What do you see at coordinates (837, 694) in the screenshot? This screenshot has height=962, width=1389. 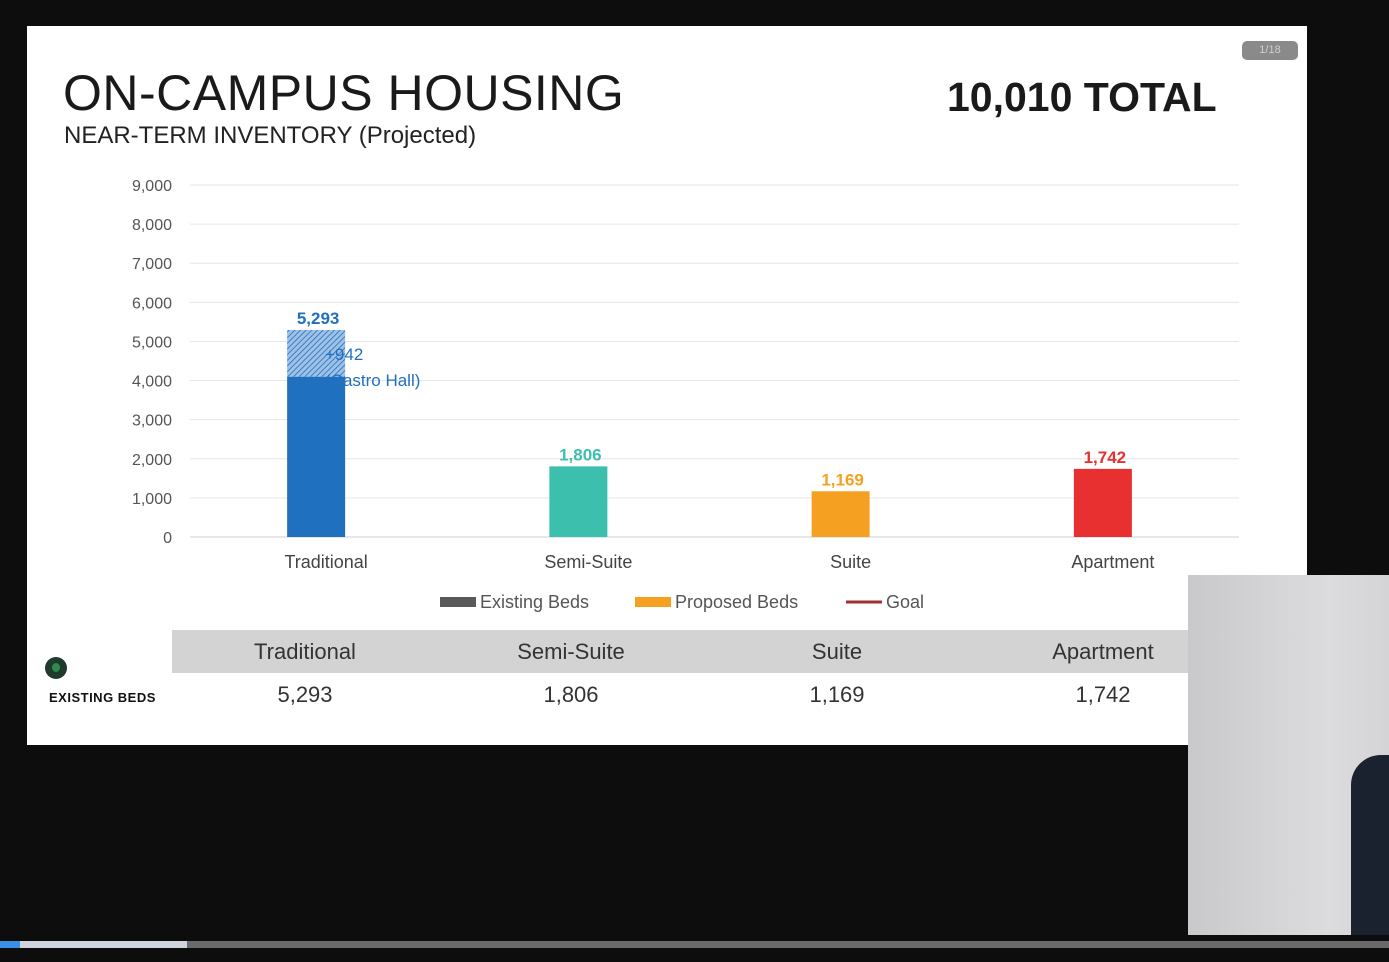 I see `table-cell: 1,169` at bounding box center [837, 694].